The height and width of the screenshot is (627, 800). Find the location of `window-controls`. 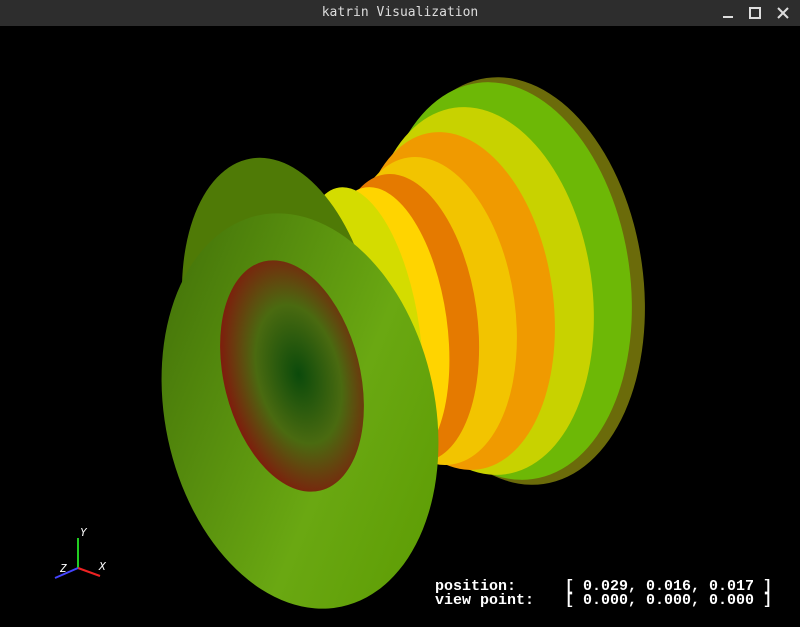

window-controls is located at coordinates (756, 13).